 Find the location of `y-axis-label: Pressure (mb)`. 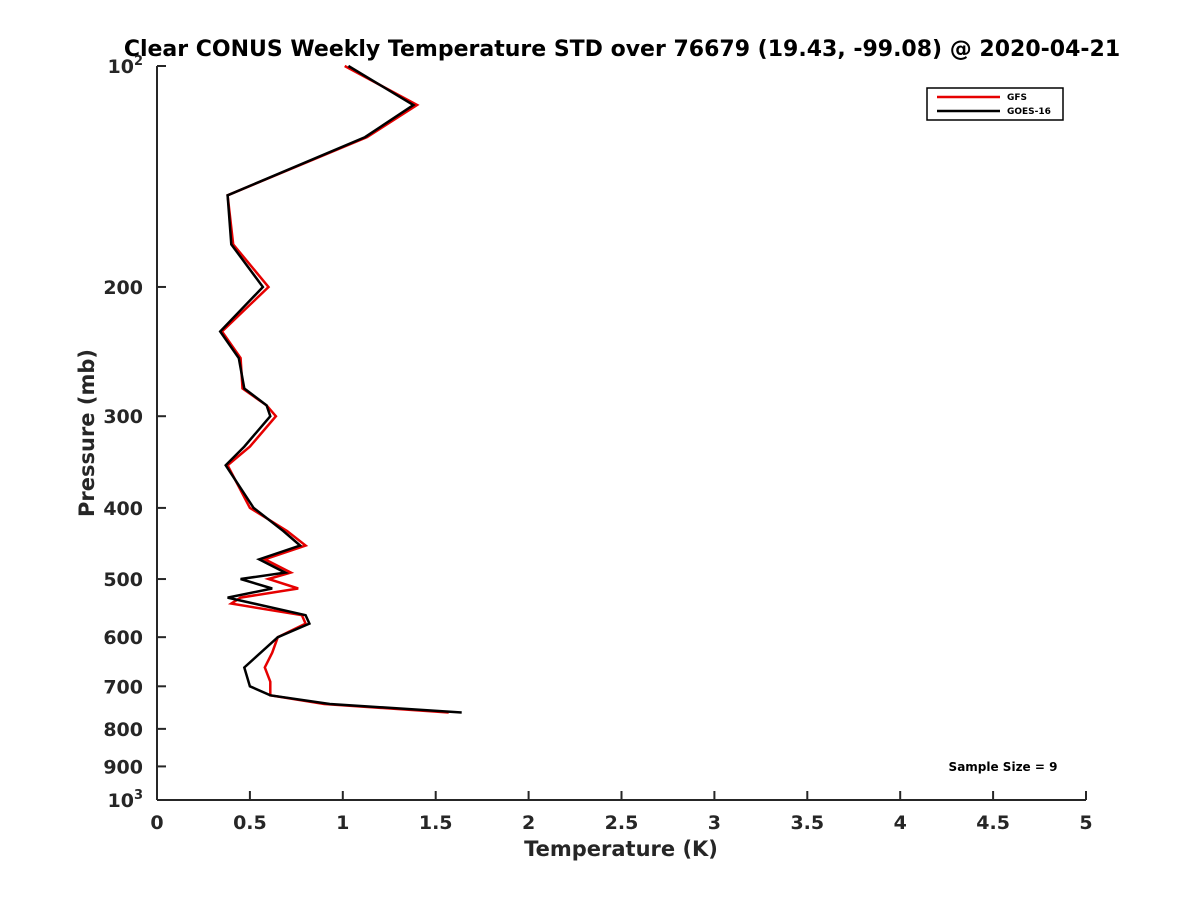

y-axis-label: Pressure (mb) is located at coordinates (87, 433).